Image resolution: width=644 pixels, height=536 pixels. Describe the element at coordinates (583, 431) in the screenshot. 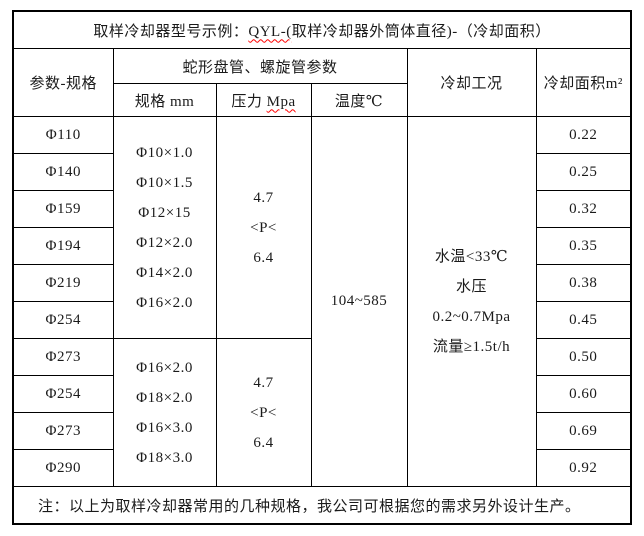

I see `area-cell: 0.69` at that location.